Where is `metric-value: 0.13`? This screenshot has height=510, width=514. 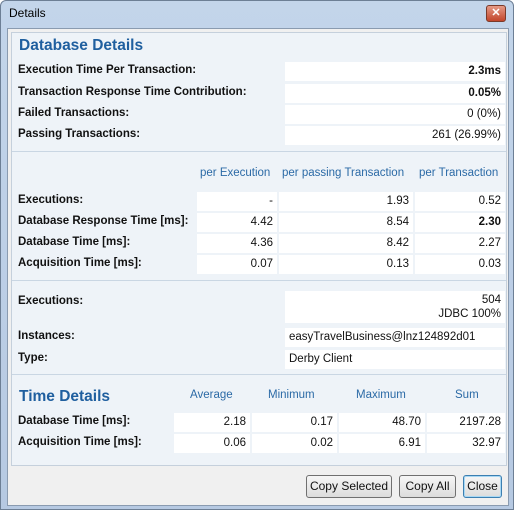 metric-value: 0.13 is located at coordinates (346, 264).